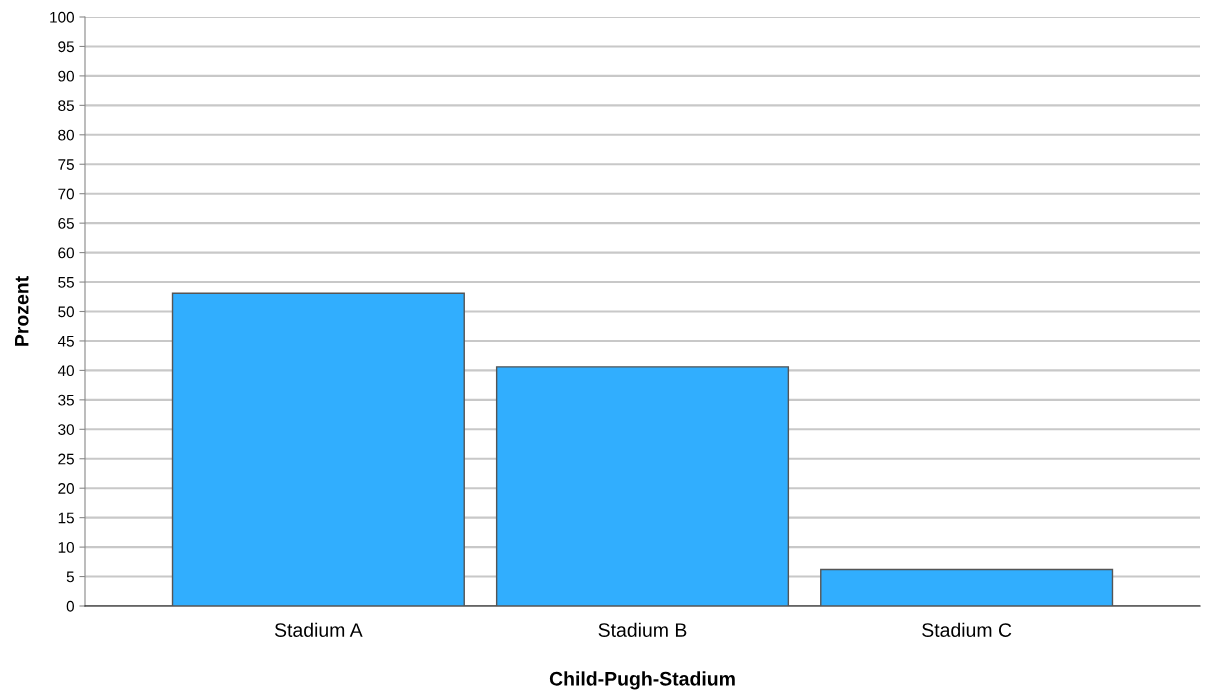  I want to click on y-tick-label: 20, so click(66, 488).